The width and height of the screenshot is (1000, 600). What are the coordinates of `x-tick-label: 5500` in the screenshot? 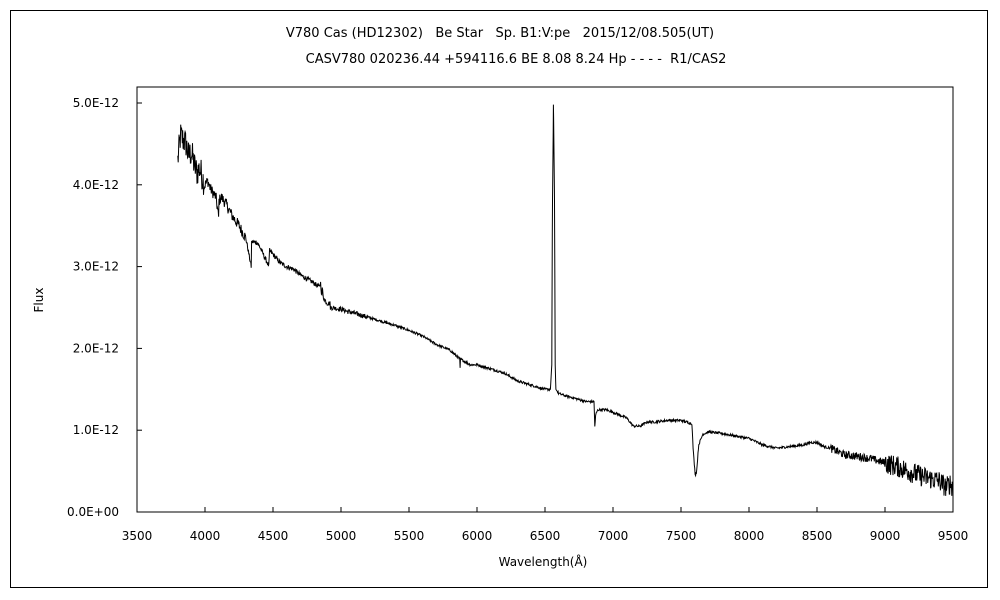 It's located at (409, 536).